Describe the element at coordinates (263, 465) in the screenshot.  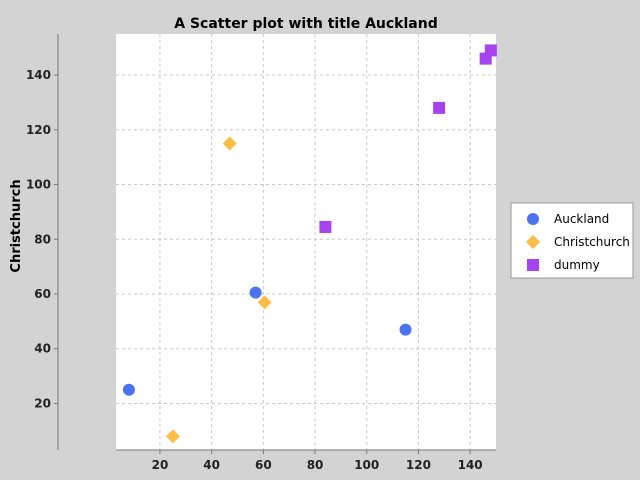
I see `x-tick-label-60: 60` at that location.